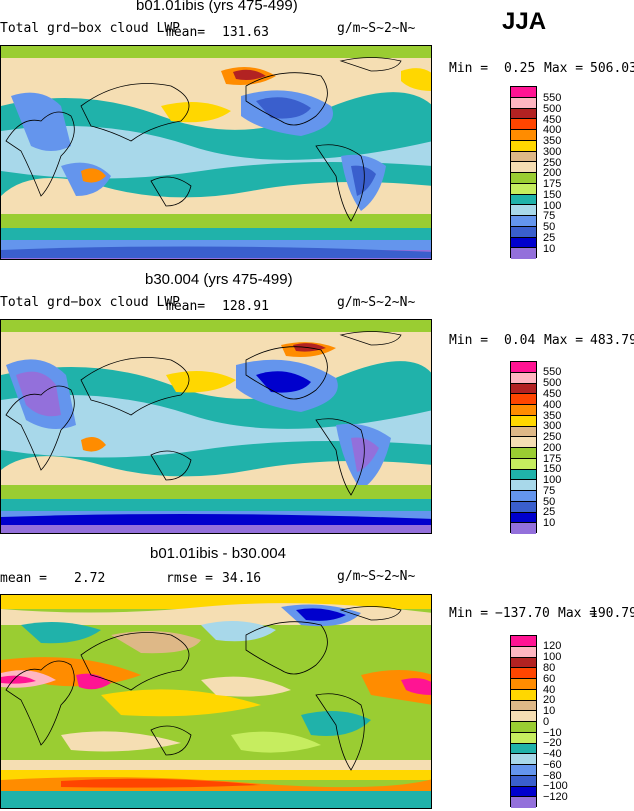 This screenshot has width=634, height=811. I want to click on panel3-legend-label: 120, so click(552, 646).